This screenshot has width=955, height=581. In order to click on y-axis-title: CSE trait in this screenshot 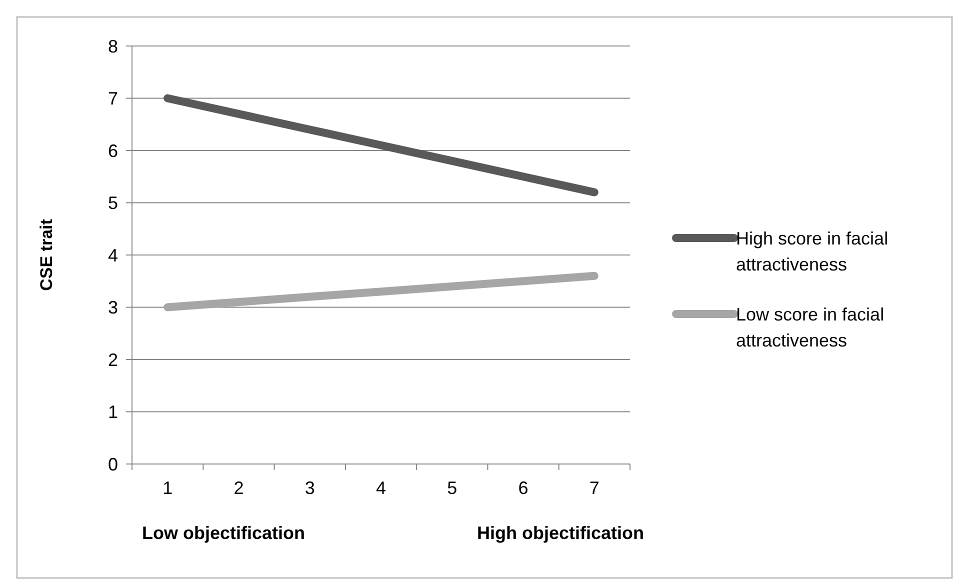, I will do `click(46, 254)`.